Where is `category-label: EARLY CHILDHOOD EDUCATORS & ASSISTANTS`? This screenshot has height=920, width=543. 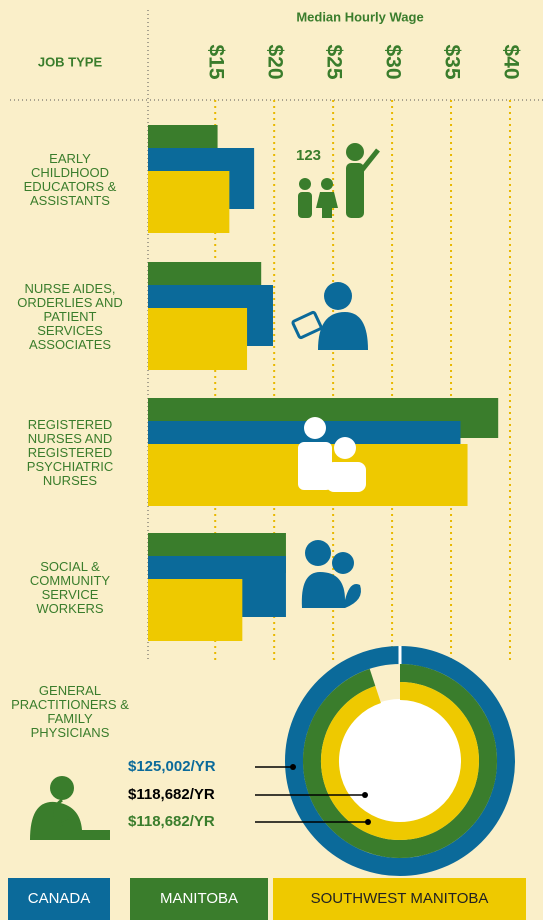 category-label: EARLY CHILDHOOD EDUCATORS & ASSISTANTS is located at coordinates (70, 179).